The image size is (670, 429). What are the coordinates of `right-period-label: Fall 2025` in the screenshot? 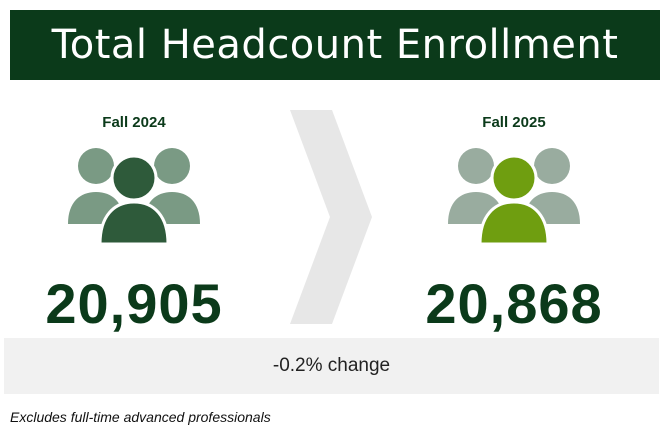 It's located at (514, 122).